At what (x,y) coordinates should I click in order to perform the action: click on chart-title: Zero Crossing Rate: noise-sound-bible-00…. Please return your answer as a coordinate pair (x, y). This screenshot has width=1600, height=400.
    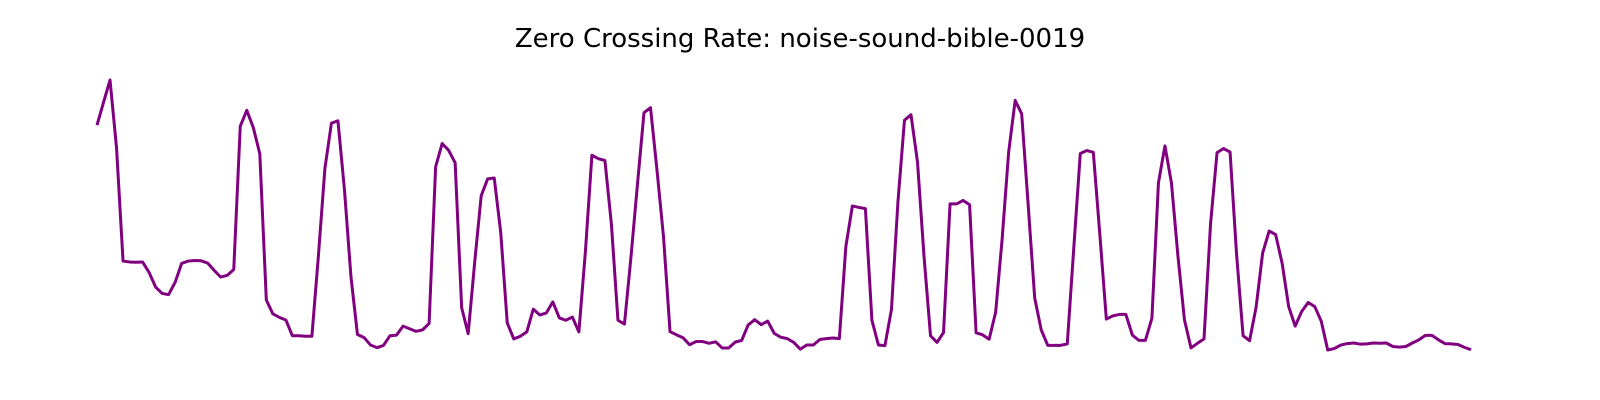
    Looking at the image, I should click on (800, 39).